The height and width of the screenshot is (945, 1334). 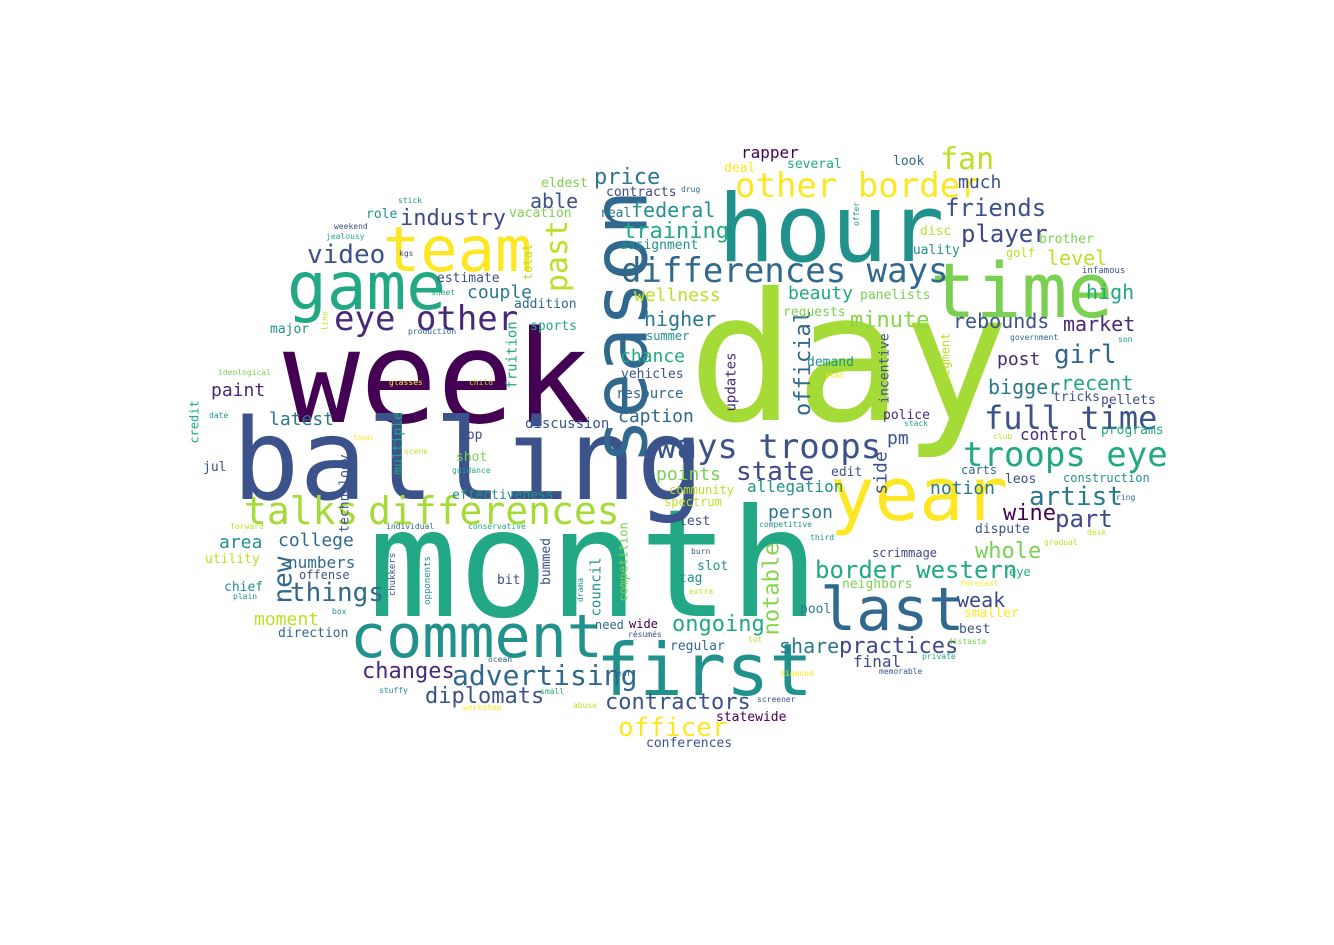 What do you see at coordinates (324, 575) in the screenshot?
I see `word-offense: offense` at bounding box center [324, 575].